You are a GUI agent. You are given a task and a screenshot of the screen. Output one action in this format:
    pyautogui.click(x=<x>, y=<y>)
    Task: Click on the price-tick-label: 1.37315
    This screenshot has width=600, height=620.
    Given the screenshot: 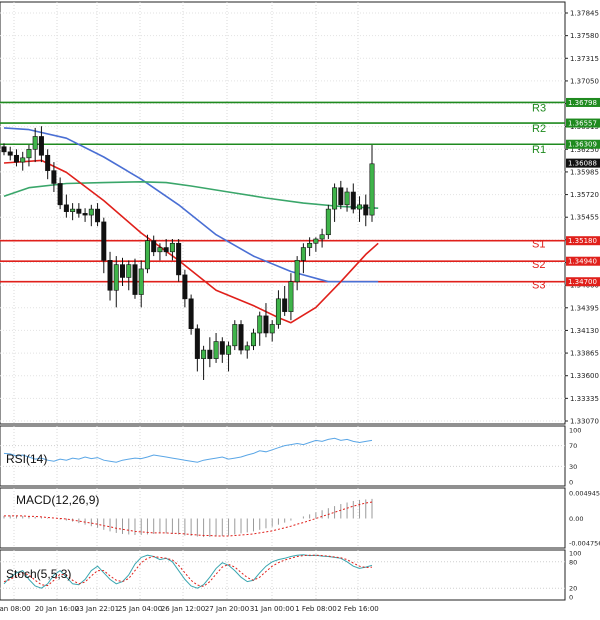 What is the action you would take?
    pyautogui.click(x=584, y=59)
    